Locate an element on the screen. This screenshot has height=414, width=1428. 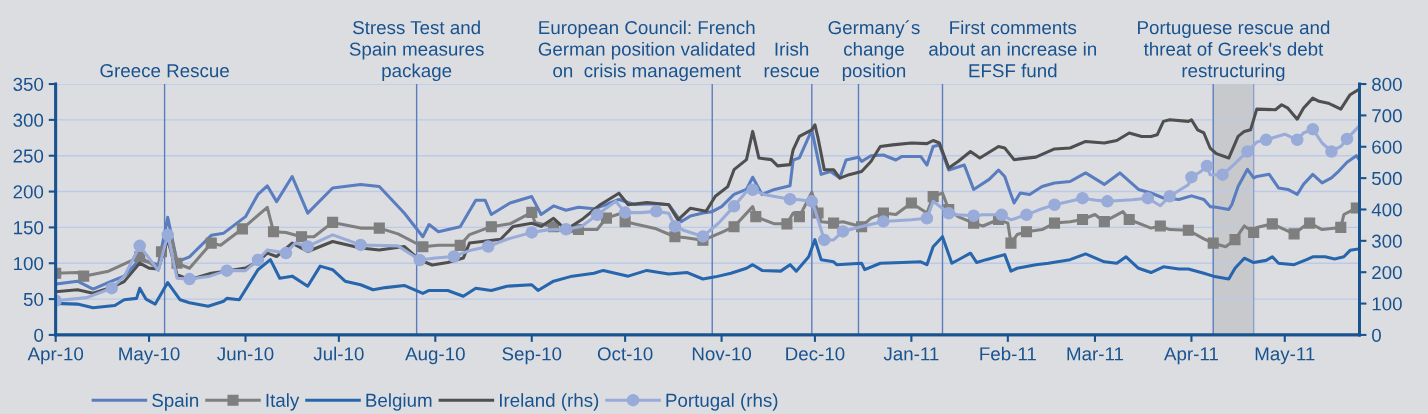
ref-line-label: Germany´s change position is located at coordinates (874, 51).